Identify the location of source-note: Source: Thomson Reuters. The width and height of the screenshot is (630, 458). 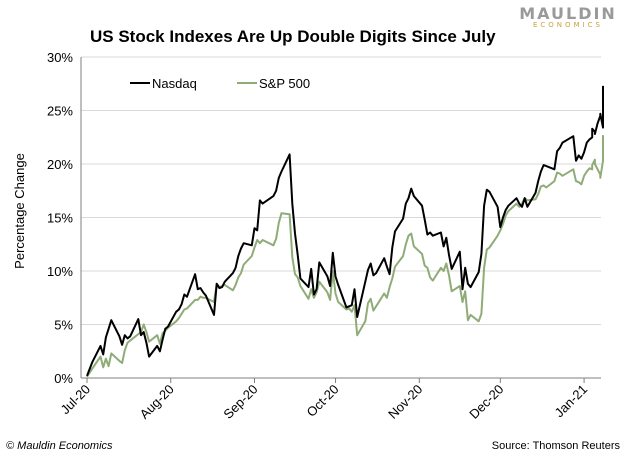
(555, 446).